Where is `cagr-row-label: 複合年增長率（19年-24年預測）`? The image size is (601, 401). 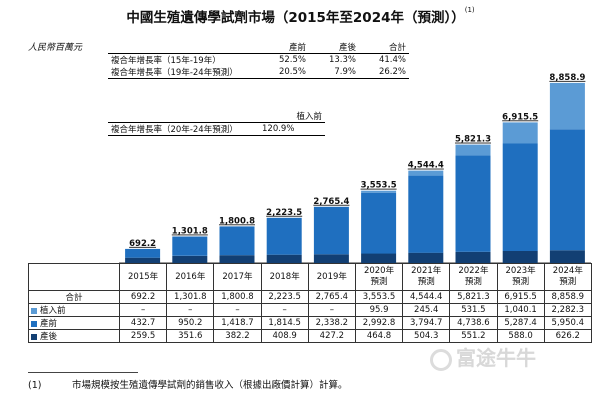 cagr-row-label: 複合年增長率（19年-24年預測） is located at coordinates (183, 72).